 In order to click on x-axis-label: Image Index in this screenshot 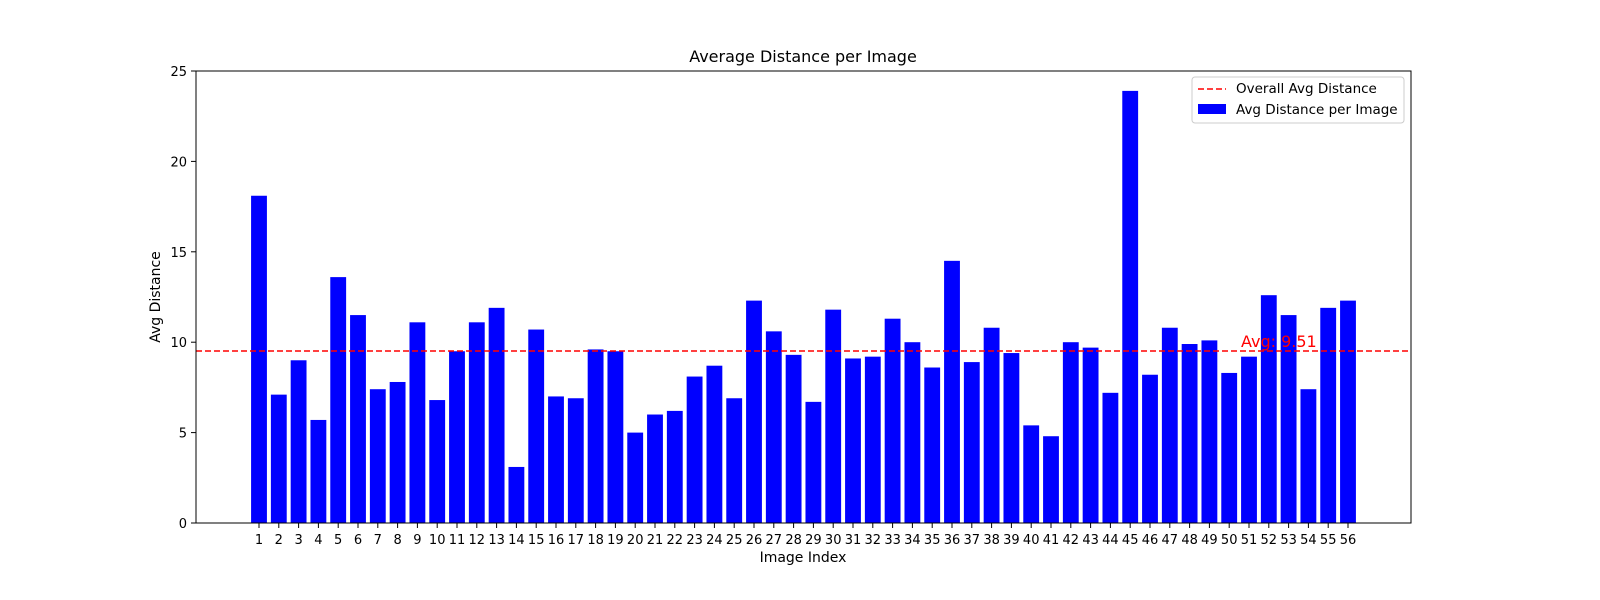, I will do `click(803, 558)`.